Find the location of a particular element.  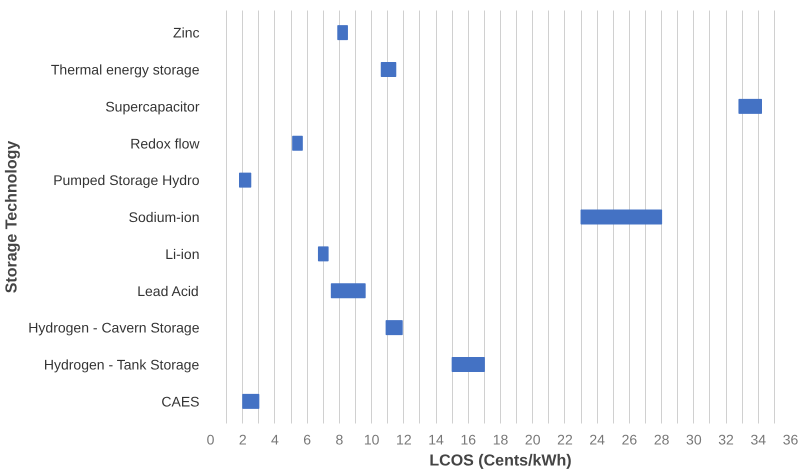

x-axis-title: LCOS (Cents/kWh) is located at coordinates (500, 461).